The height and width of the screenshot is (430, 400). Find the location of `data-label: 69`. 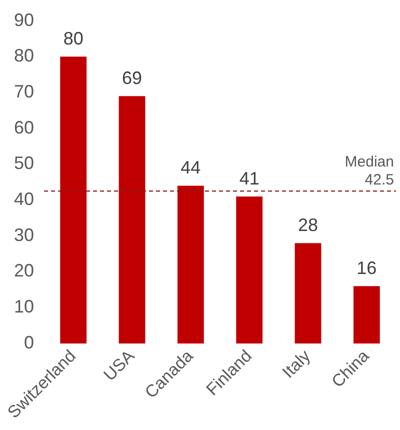

data-label: 69 is located at coordinates (132, 78).